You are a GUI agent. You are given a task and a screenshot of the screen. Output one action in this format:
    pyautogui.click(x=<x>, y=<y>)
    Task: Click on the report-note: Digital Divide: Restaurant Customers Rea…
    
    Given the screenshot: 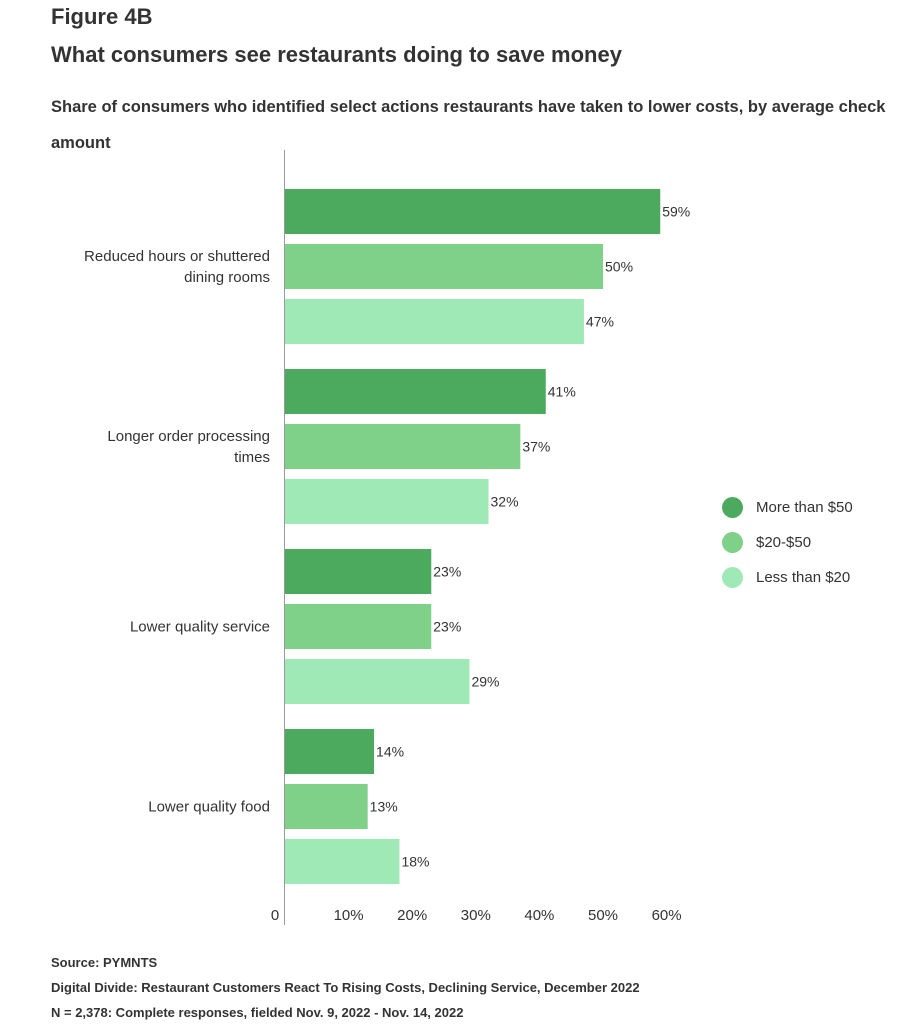 What is the action you would take?
    pyautogui.click(x=345, y=987)
    